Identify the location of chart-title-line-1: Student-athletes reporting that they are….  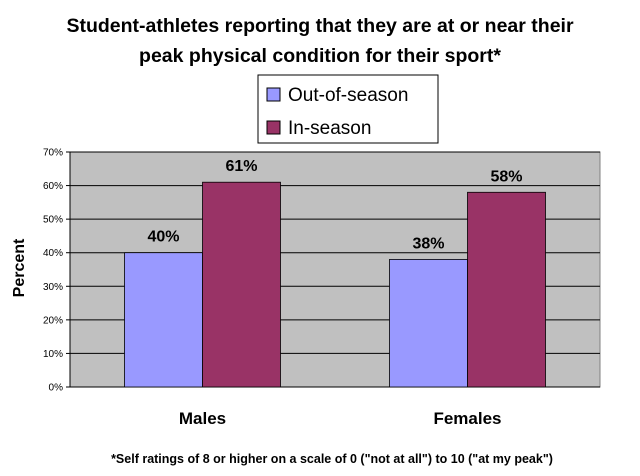
(319, 26).